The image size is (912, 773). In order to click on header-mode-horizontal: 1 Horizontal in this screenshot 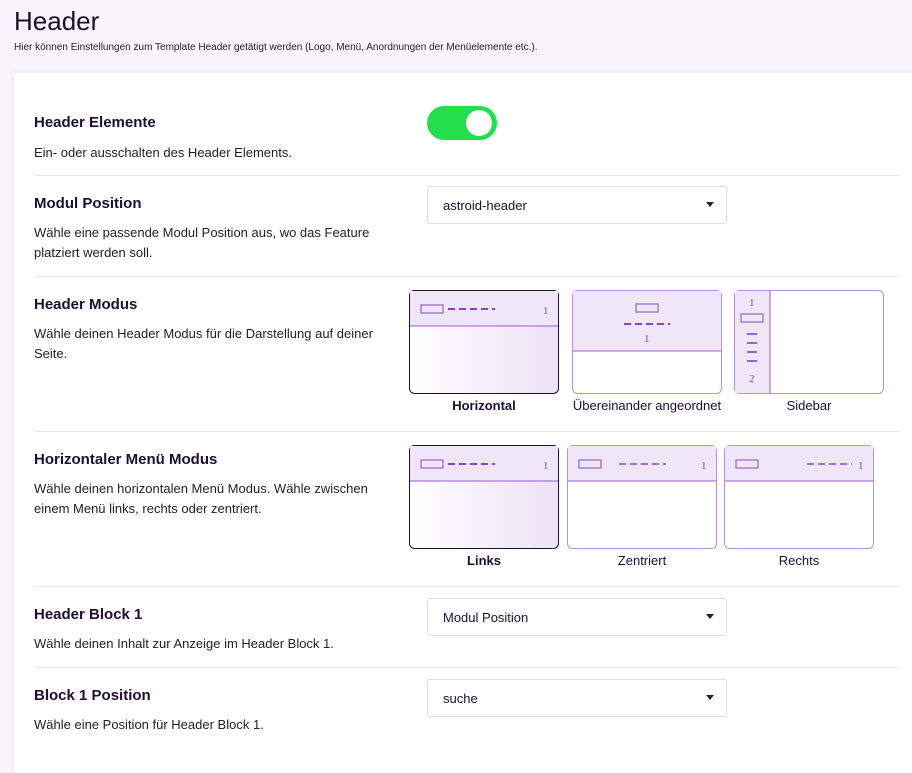, I will do `click(484, 351)`.